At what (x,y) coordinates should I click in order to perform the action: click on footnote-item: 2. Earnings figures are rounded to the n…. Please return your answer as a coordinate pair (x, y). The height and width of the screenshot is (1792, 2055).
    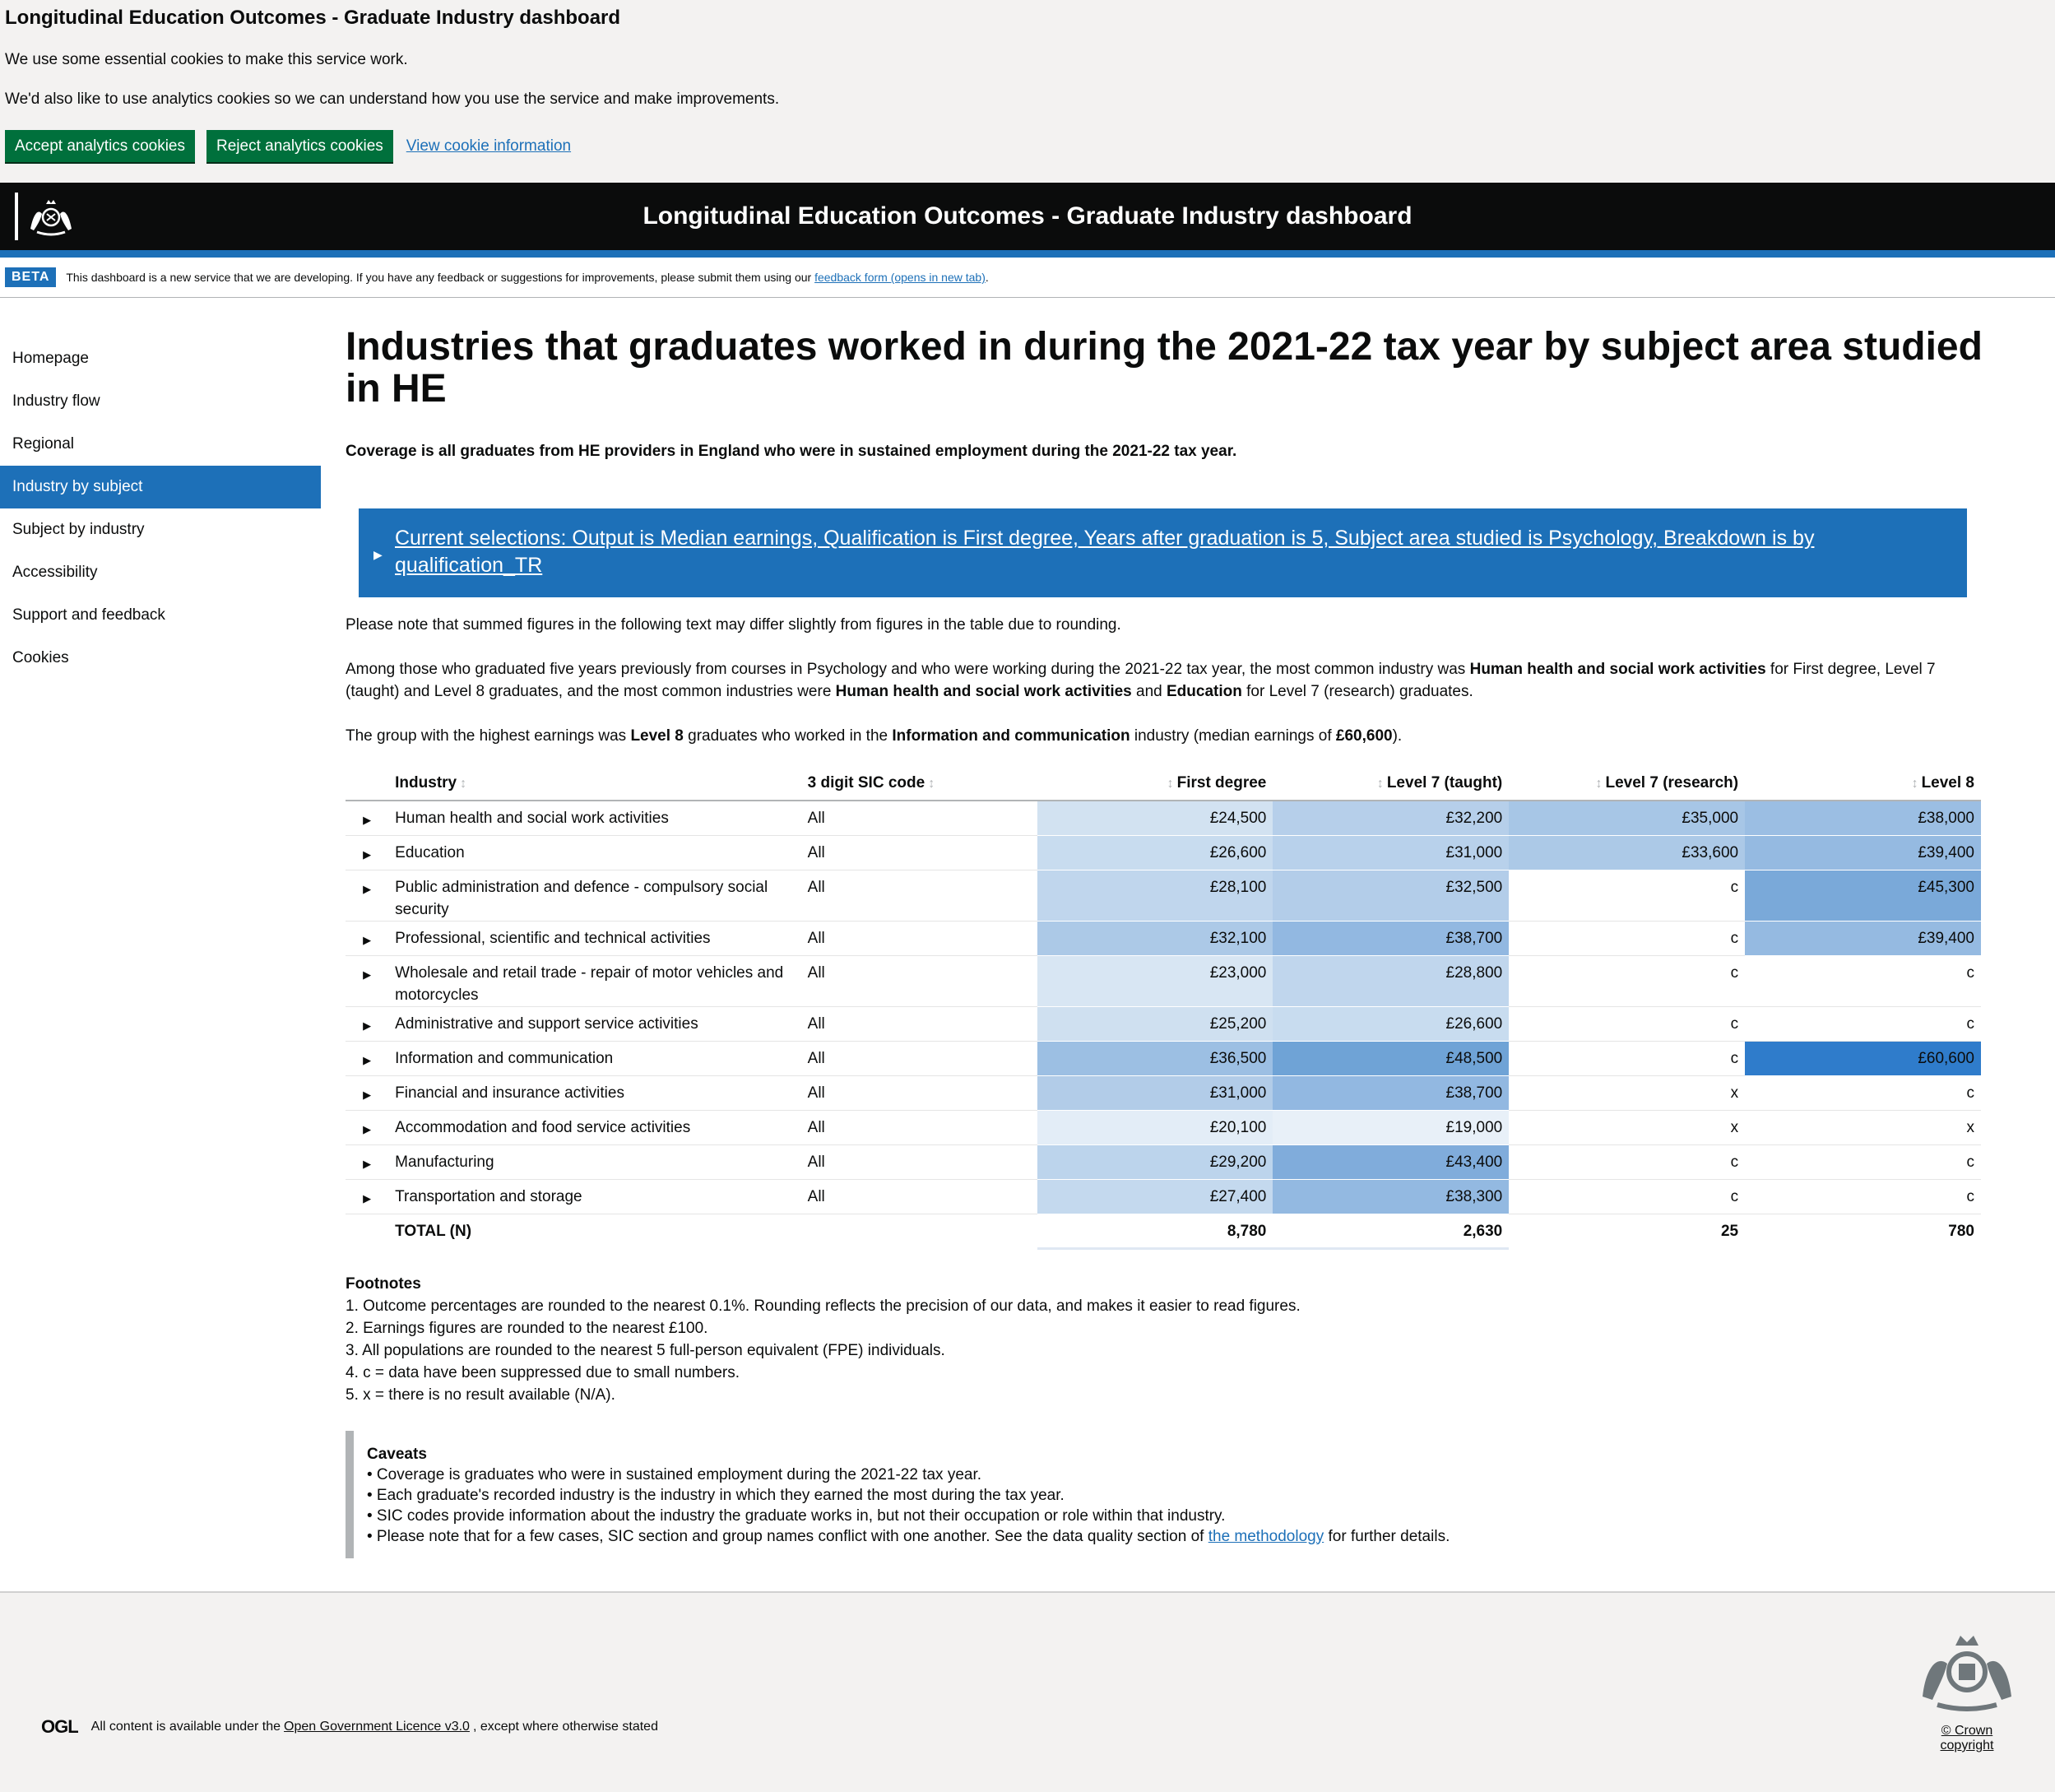
    Looking at the image, I should click on (527, 1328).